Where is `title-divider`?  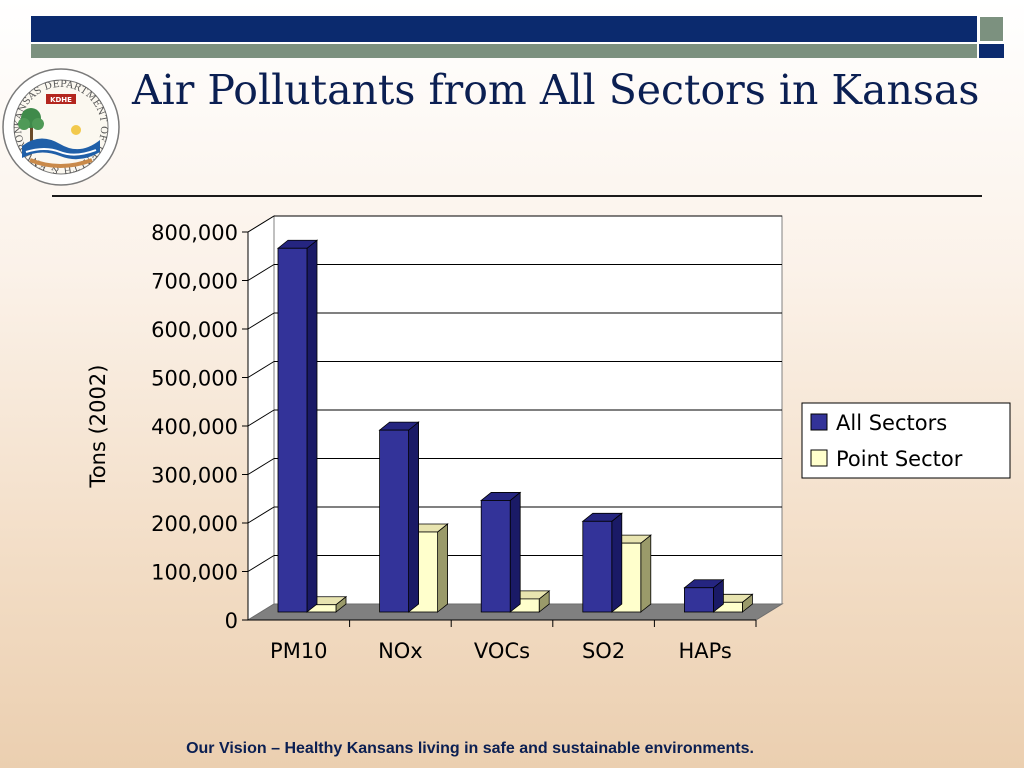
title-divider is located at coordinates (517, 196).